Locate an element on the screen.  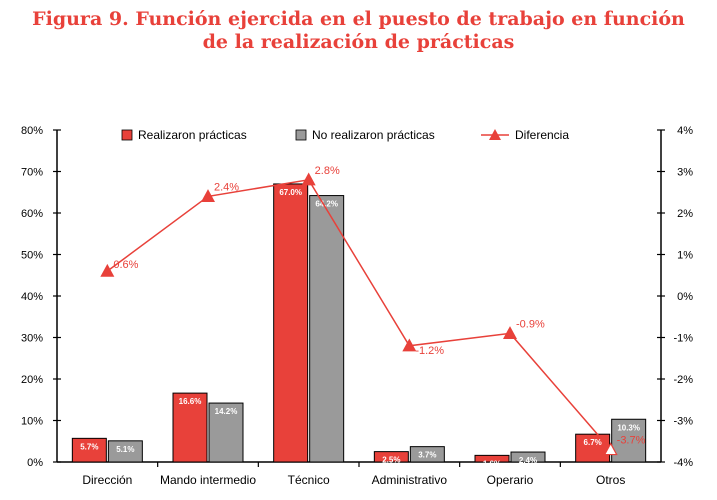
right-tick-label: 0% is located at coordinates (685, 297).